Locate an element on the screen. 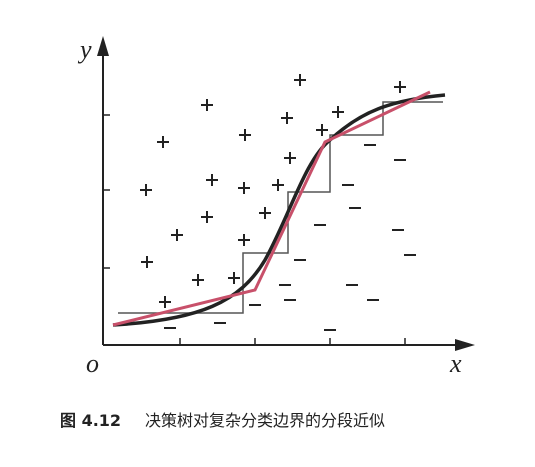  caption-text: 决策树对复杂分类边界的分段近似 is located at coordinates (265, 420).